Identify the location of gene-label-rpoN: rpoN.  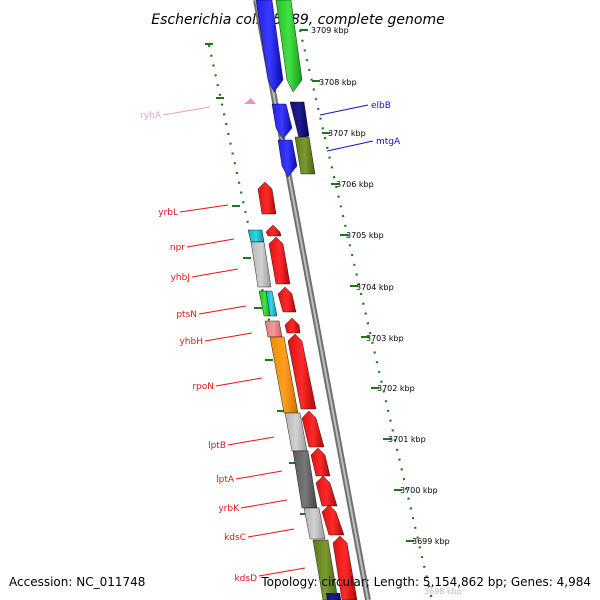
(203, 387).